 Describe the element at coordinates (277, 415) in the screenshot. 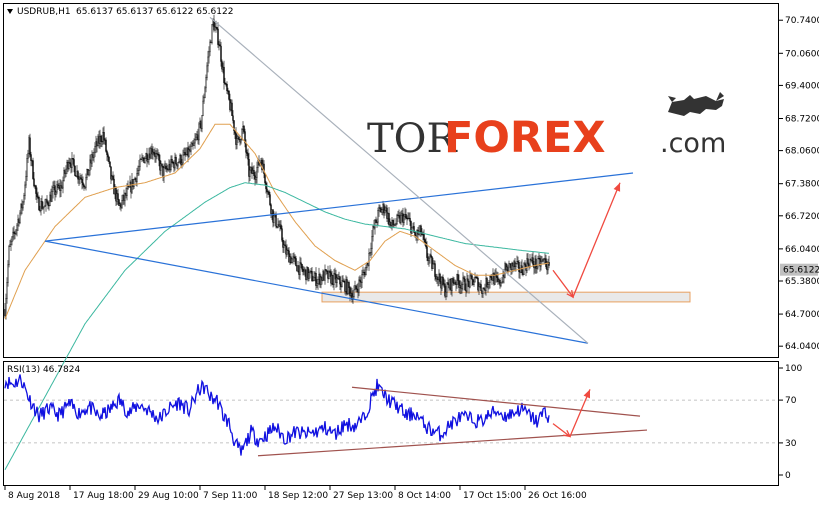

I see `rsi-line` at that location.